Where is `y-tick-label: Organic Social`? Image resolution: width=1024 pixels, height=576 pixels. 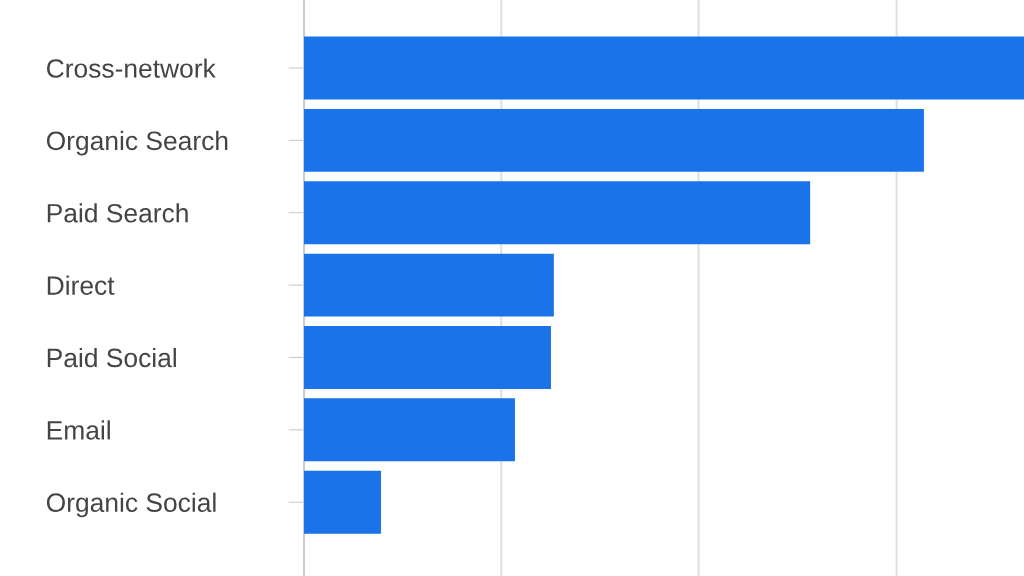
y-tick-label: Organic Social is located at coordinates (131, 505).